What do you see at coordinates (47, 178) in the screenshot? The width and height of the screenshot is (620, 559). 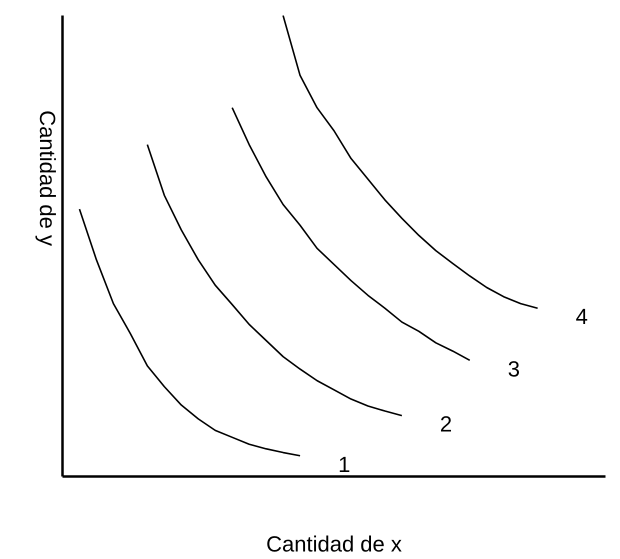 I see `y-axis-title: Cantidad de y` at bounding box center [47, 178].